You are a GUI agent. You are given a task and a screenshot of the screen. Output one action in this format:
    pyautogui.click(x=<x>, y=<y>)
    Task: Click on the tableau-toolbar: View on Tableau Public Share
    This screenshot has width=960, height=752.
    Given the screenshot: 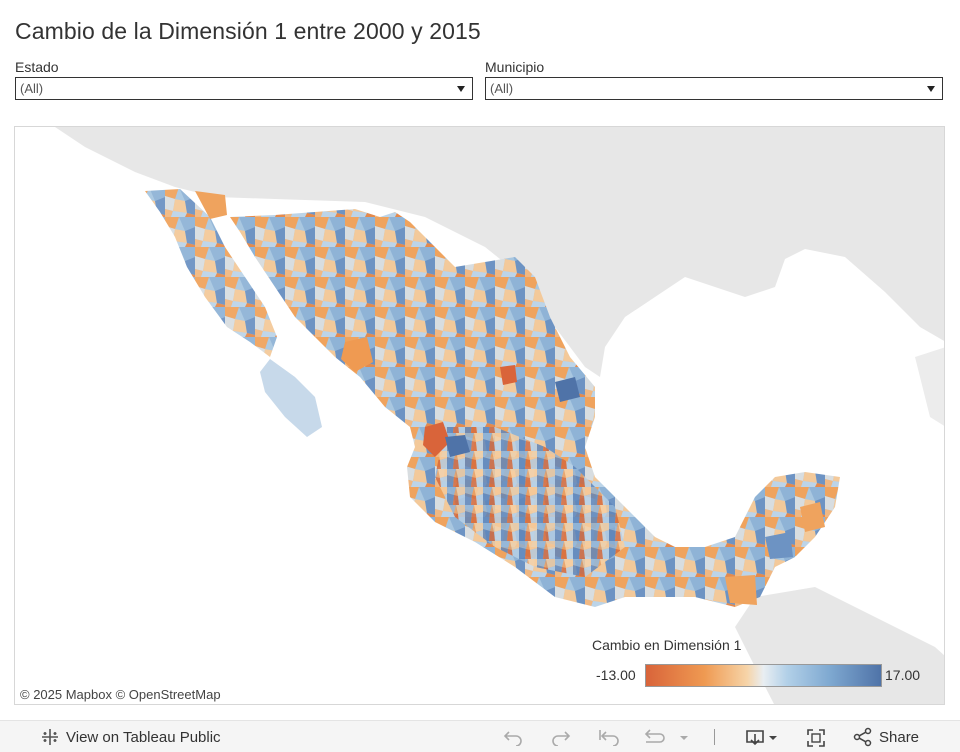 What is the action you would take?
    pyautogui.click(x=480, y=736)
    